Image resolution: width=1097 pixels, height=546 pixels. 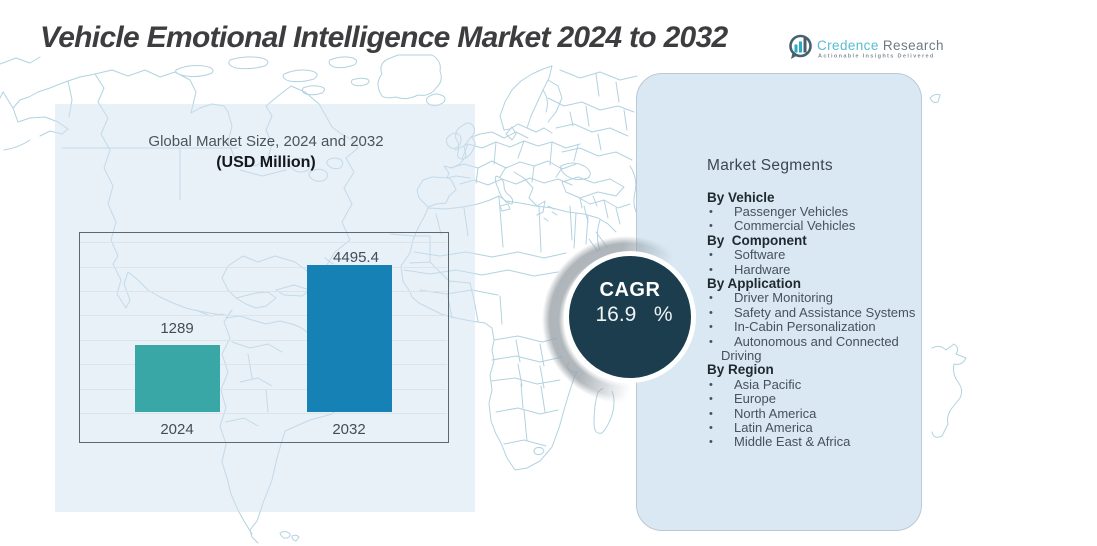 I want to click on svg-text: Actionable Insights Delivered, so click(x=876, y=57).